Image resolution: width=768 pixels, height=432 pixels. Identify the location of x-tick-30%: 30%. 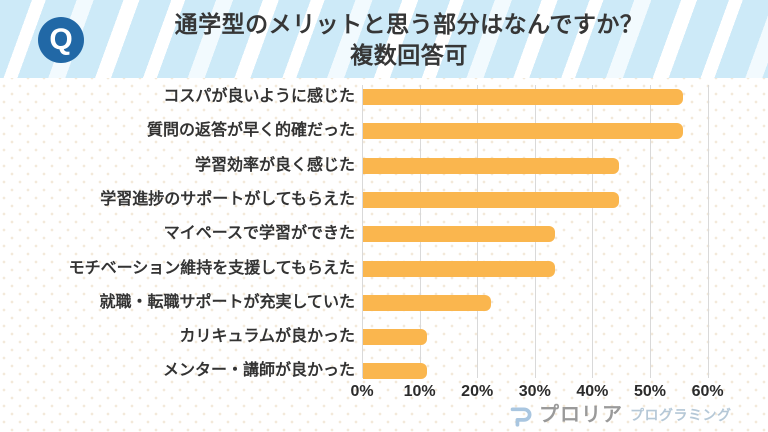
(534, 391).